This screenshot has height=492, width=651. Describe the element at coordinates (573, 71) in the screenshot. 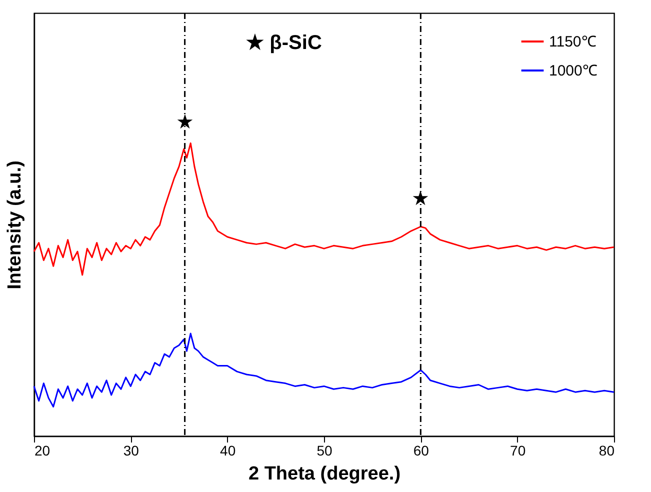

I see `legend-label: 1000℃` at that location.